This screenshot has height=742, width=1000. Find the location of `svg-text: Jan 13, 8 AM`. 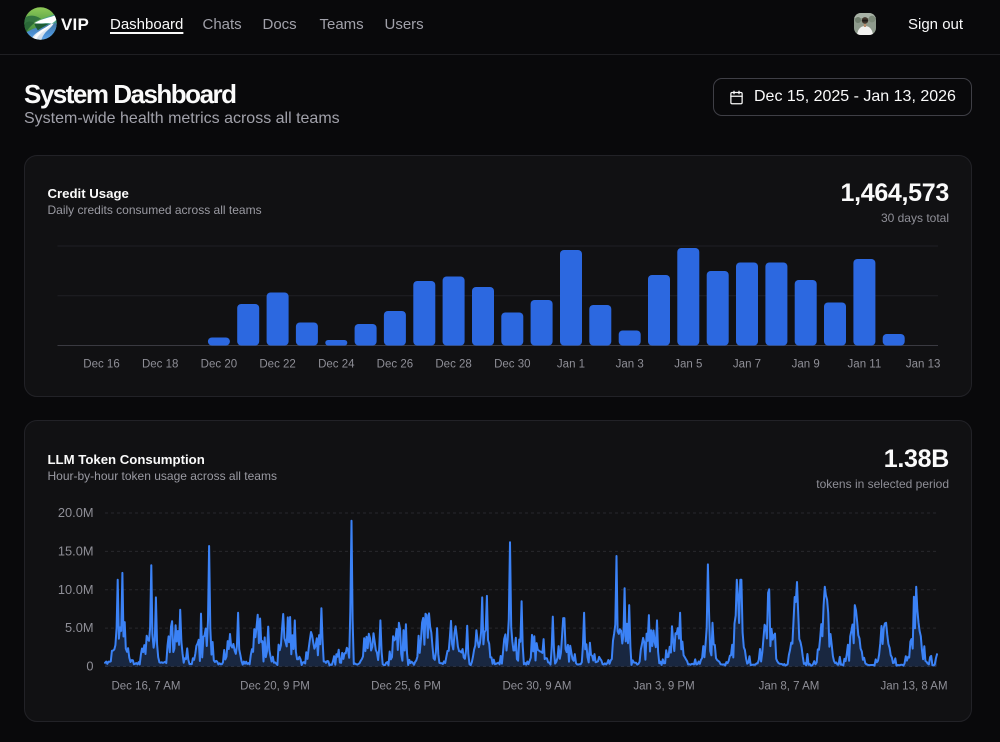

svg-text: Jan 13, 8 AM is located at coordinates (913, 687).